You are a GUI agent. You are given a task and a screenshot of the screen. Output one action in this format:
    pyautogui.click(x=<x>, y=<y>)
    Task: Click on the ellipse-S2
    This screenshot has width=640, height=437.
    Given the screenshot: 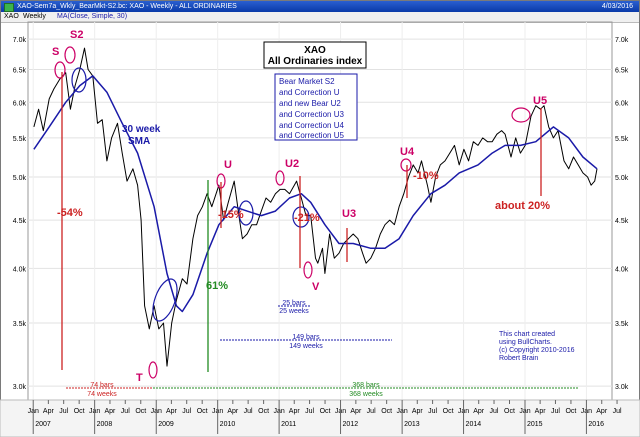 What is the action you would take?
    pyautogui.click(x=70, y=55)
    